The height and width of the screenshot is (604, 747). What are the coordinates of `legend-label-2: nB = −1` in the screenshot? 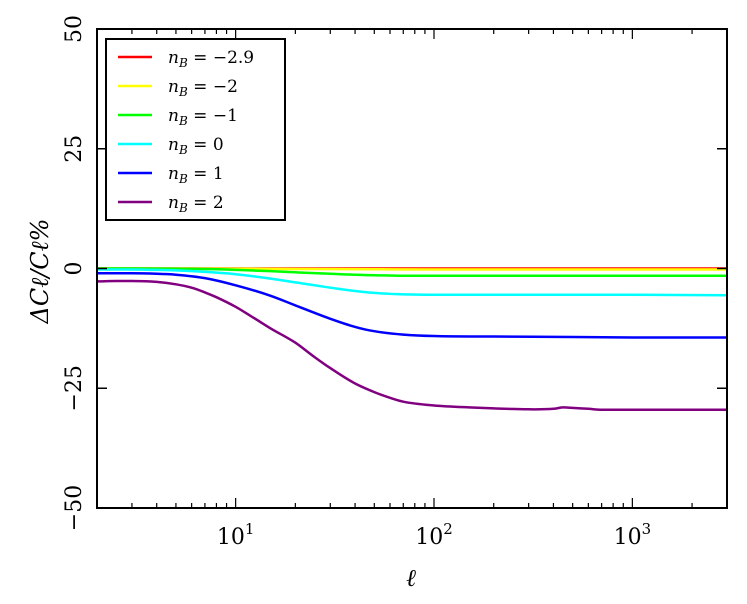 It's located at (203, 117).